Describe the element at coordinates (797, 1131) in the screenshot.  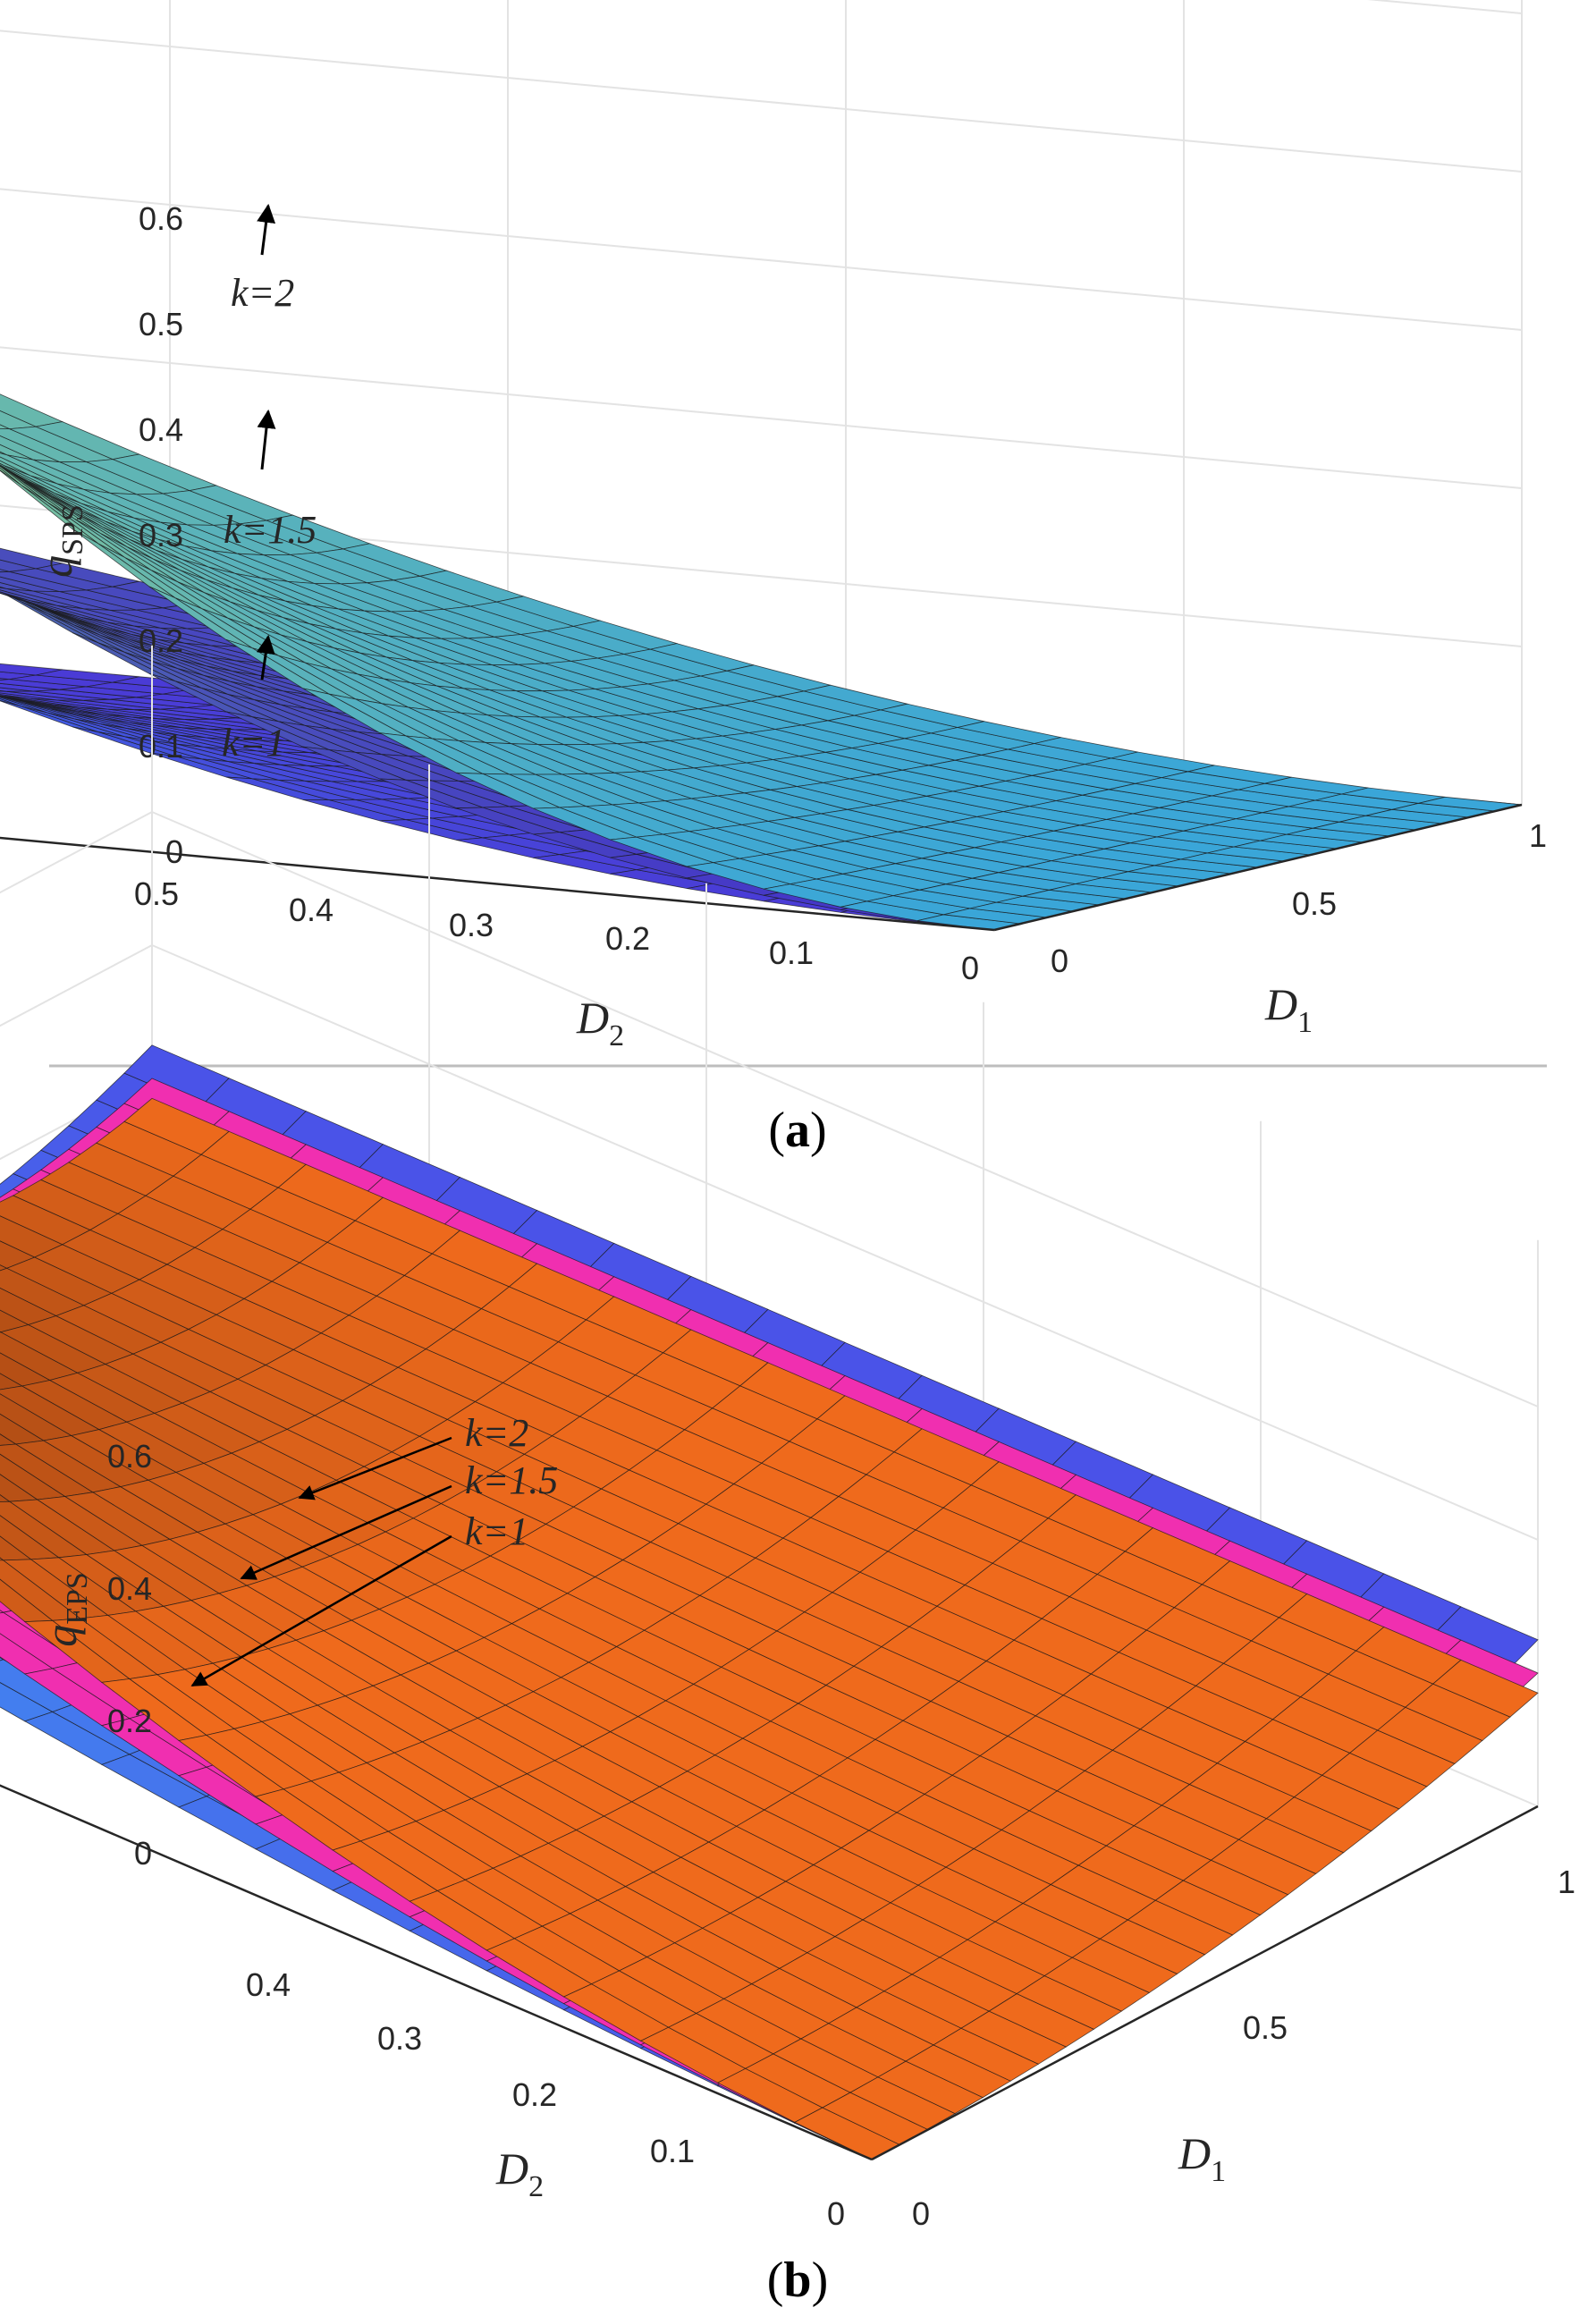
I see `panel-a-caption: (a)` at that location.